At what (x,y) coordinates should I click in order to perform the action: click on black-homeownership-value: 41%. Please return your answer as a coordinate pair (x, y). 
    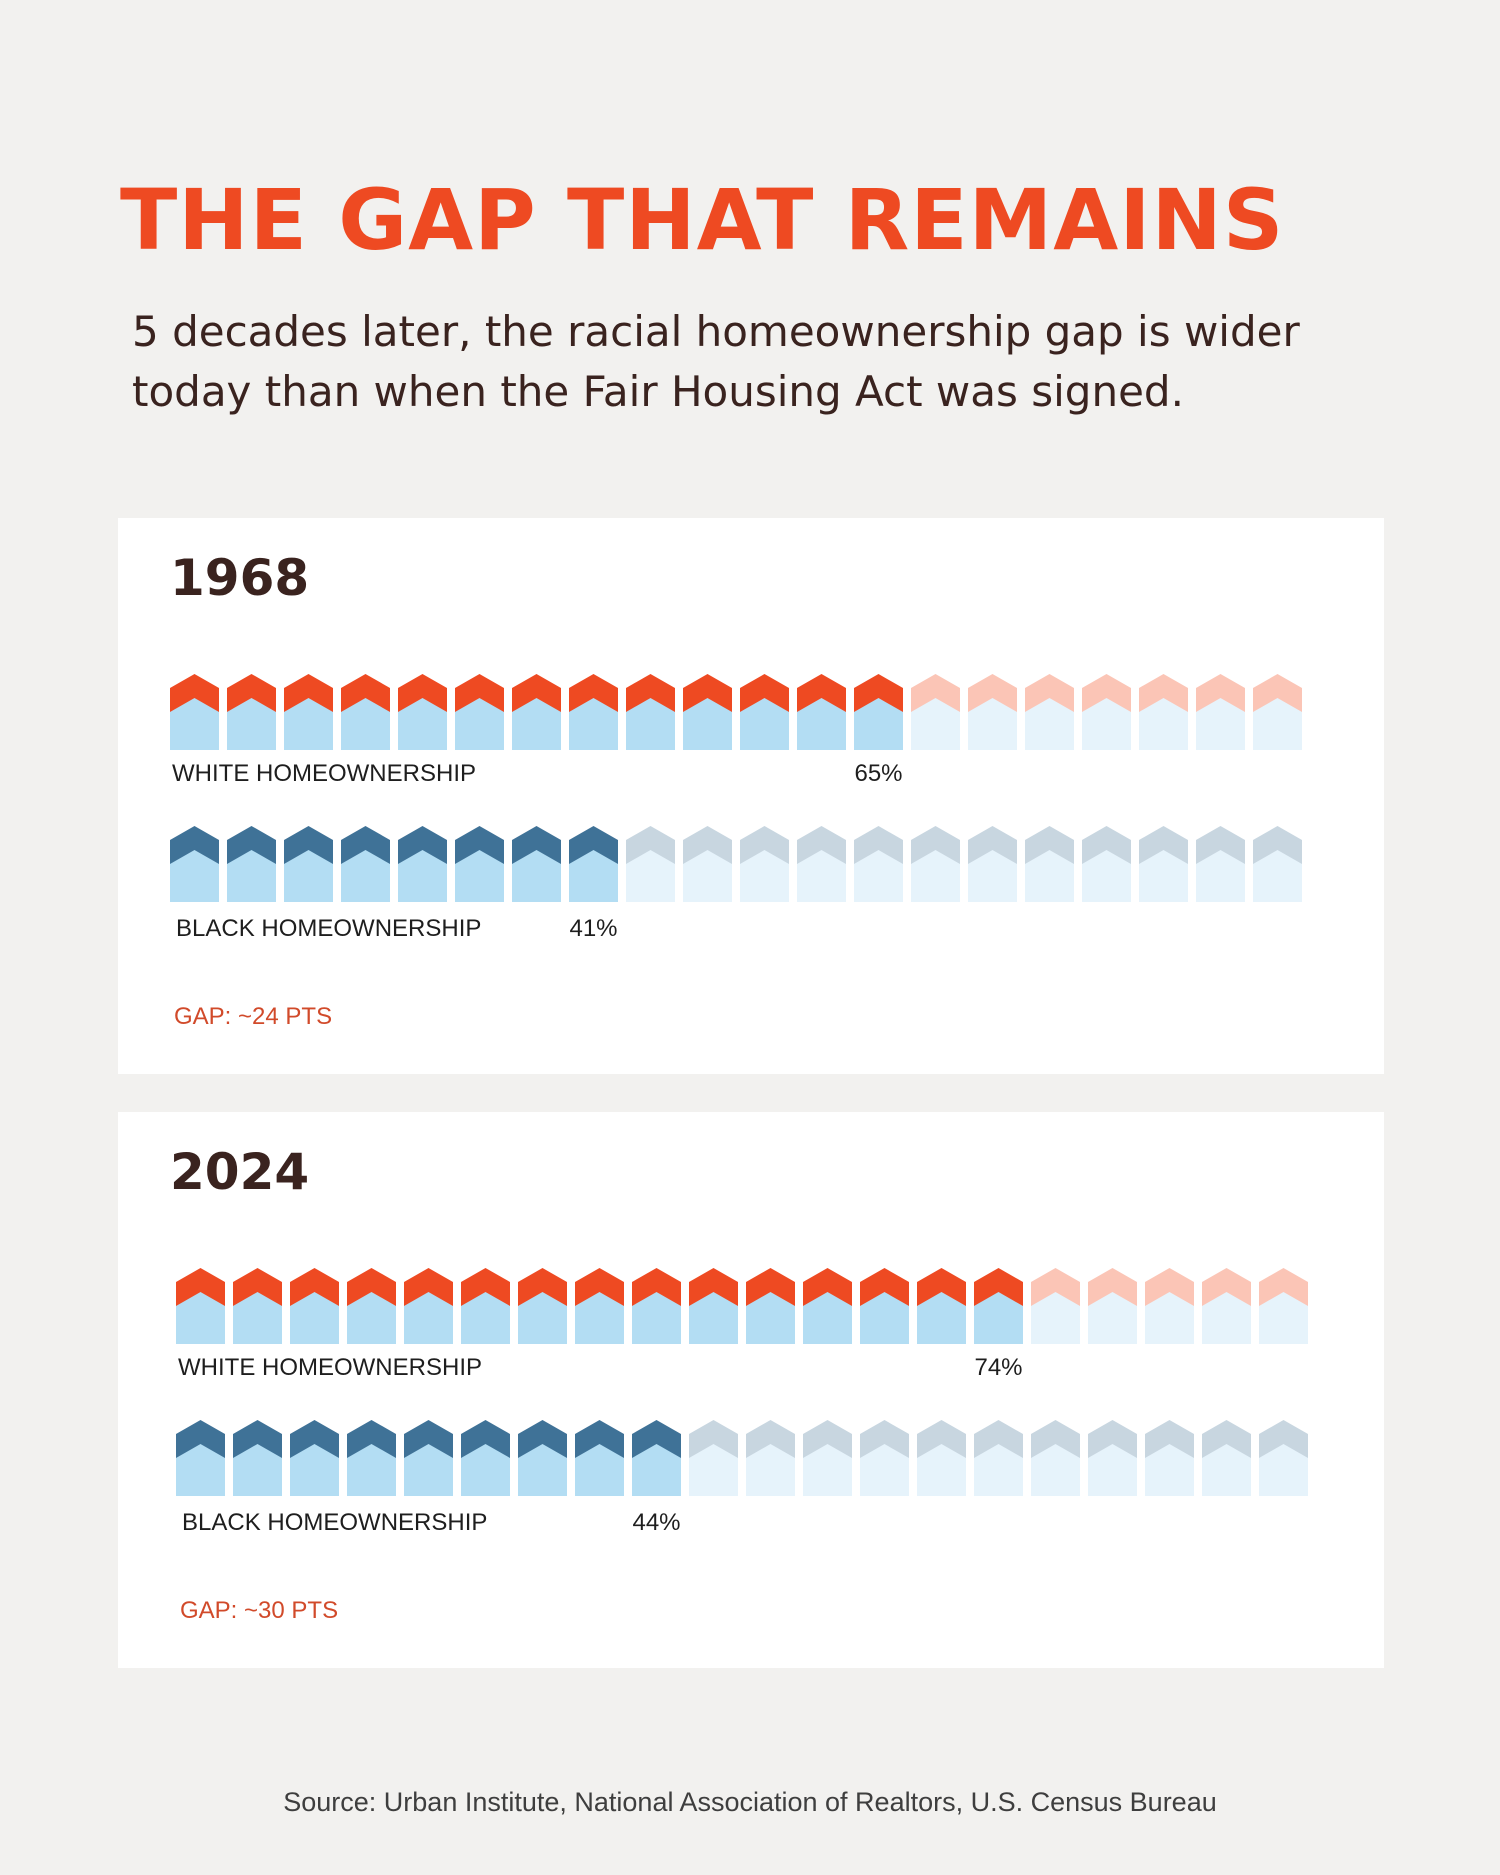
    Looking at the image, I should click on (593, 928).